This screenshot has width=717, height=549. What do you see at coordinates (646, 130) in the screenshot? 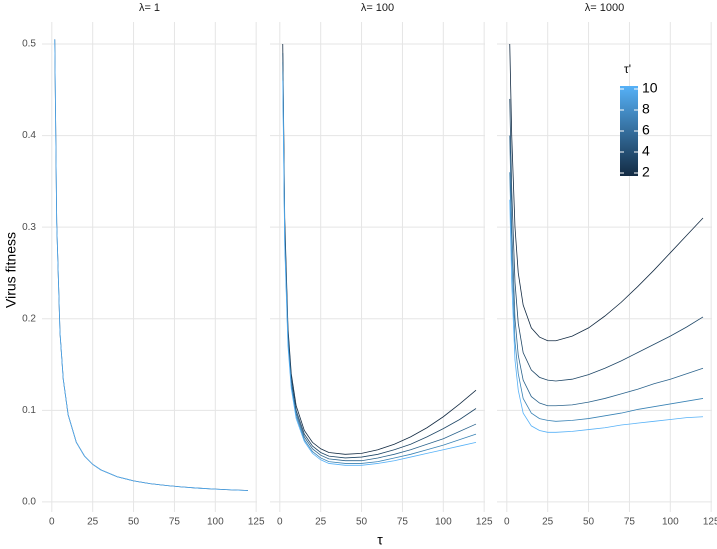
I see `legend-label: 6` at bounding box center [646, 130].